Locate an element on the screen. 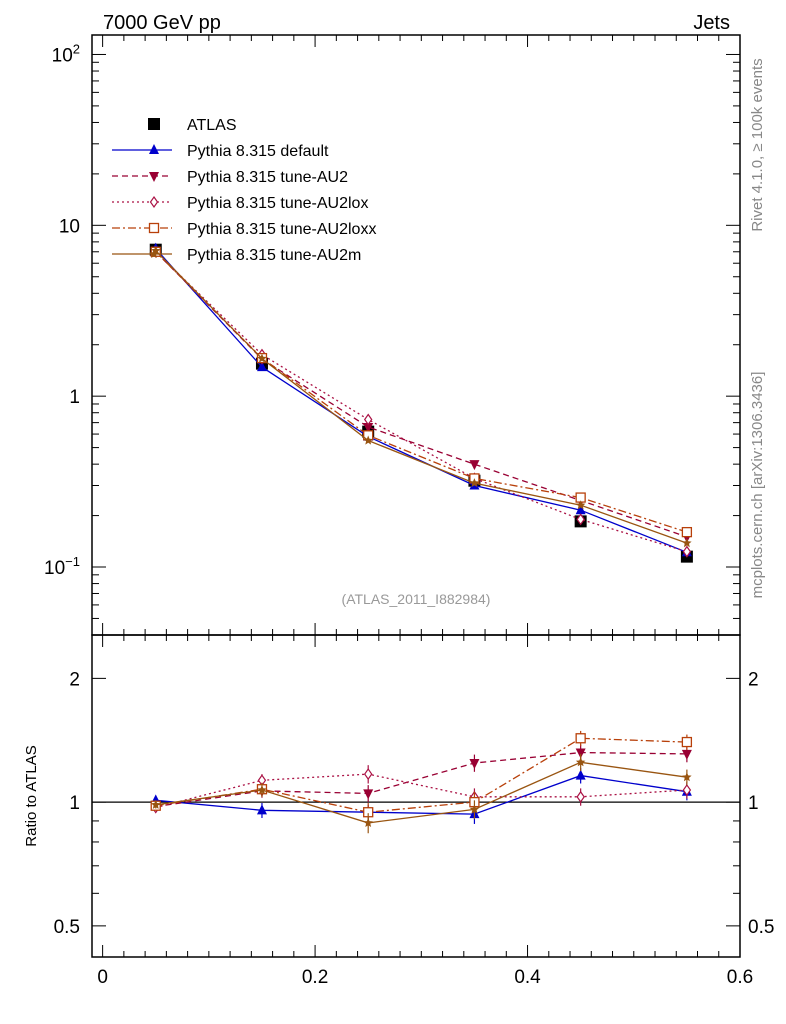 The width and height of the screenshot is (786, 1024). legend-marker-au2m is located at coordinates (154, 253).